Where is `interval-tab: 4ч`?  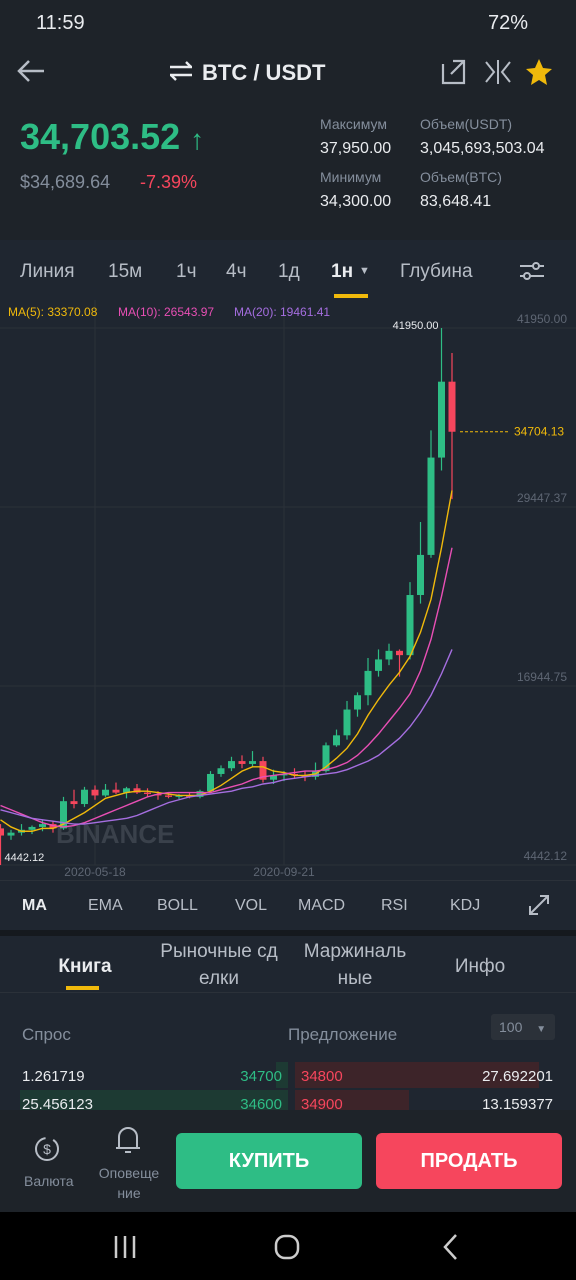
interval-tab: 4ч is located at coordinates (236, 271).